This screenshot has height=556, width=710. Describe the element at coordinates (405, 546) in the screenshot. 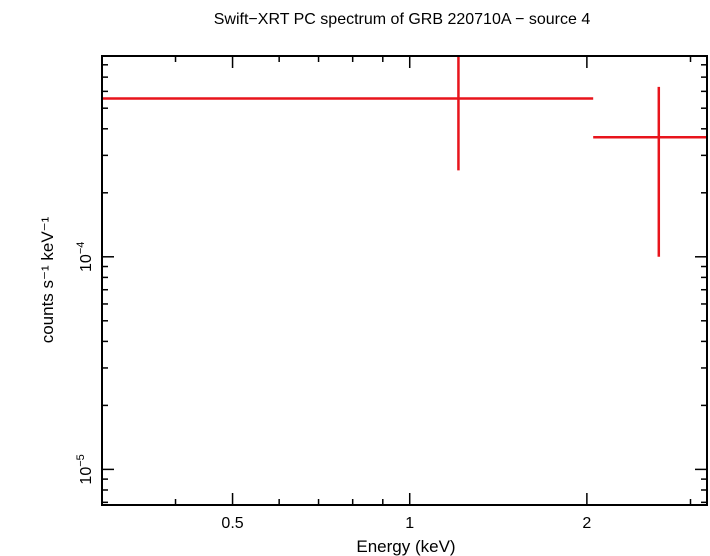

I see `x-axis-label: Energy (keV)` at that location.